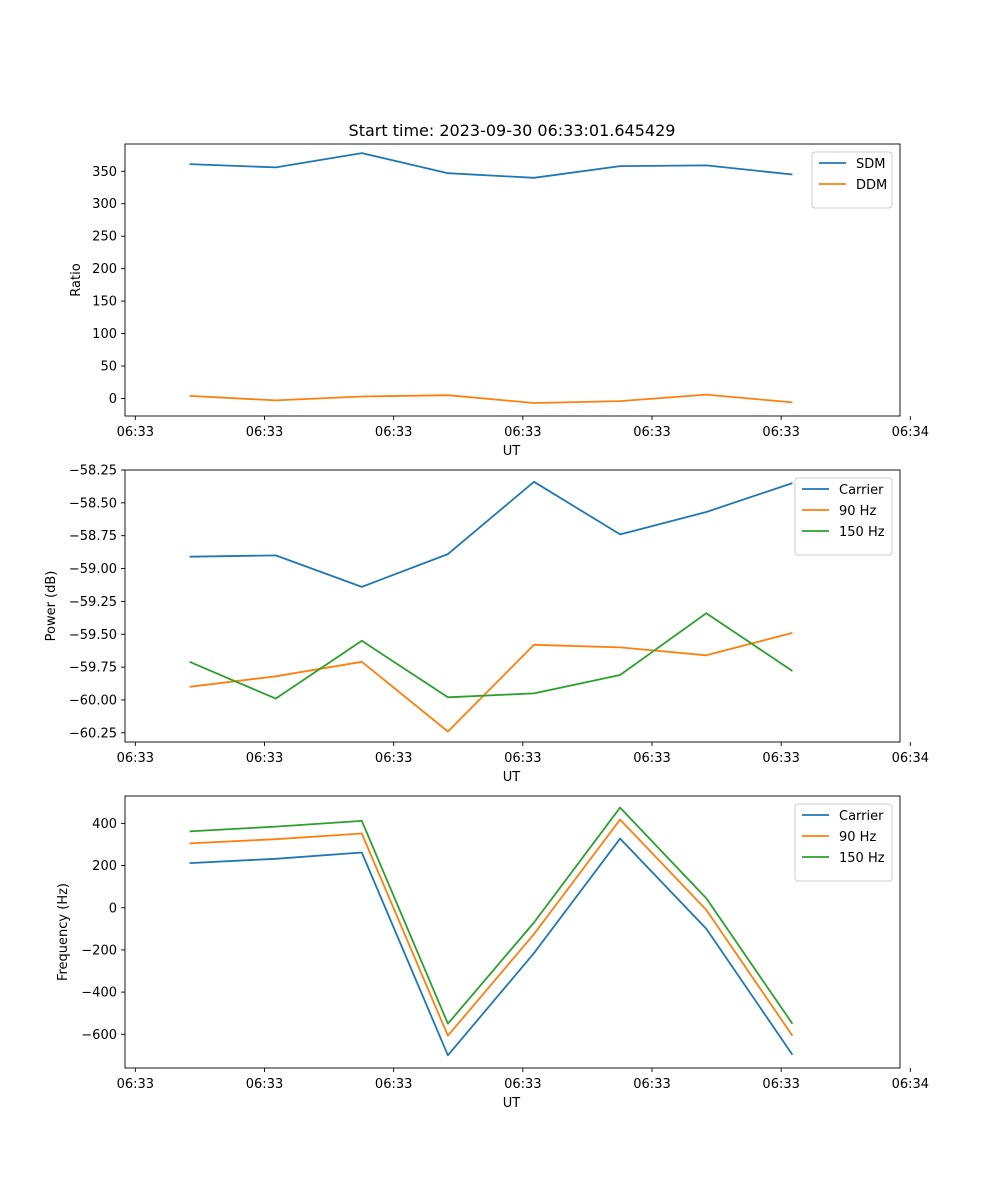 This screenshot has height=1200, width=1000. I want to click on y-axis-label: Frequency (Hz), so click(63, 932).